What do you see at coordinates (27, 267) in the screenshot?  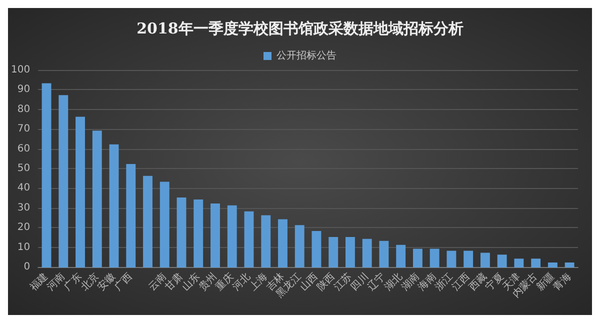 I see `y-tick-label: 0` at bounding box center [27, 267].